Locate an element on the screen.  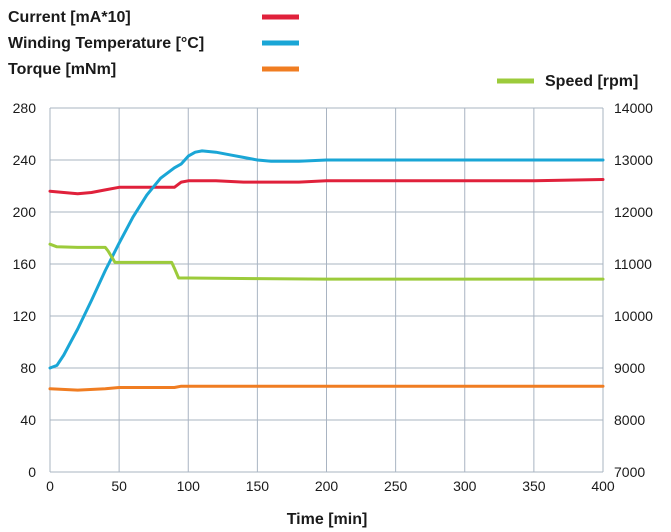
y-right-tick-label: 10000 is located at coordinates (633, 316).